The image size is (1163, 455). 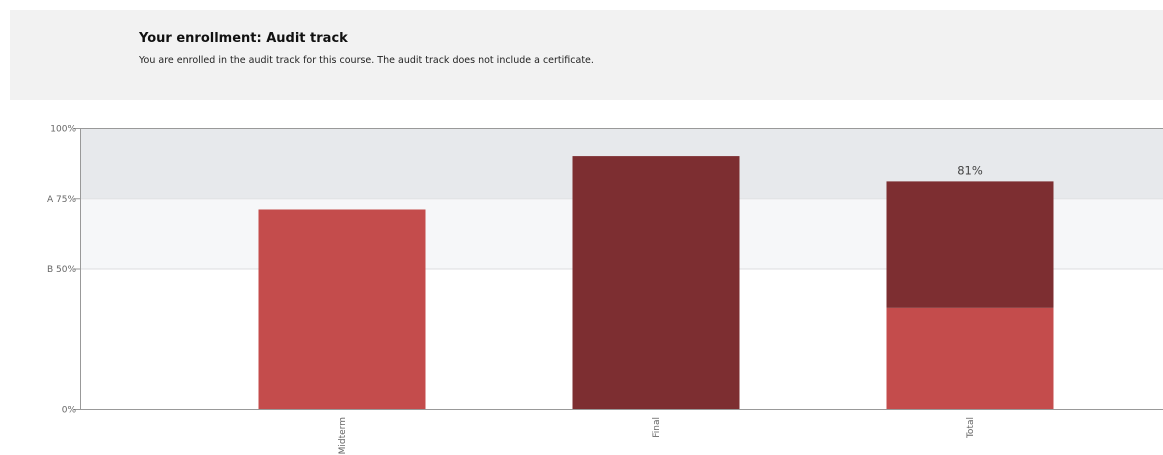 What do you see at coordinates (63, 130) in the screenshot?
I see `y-tick-label: 100%` at bounding box center [63, 130].